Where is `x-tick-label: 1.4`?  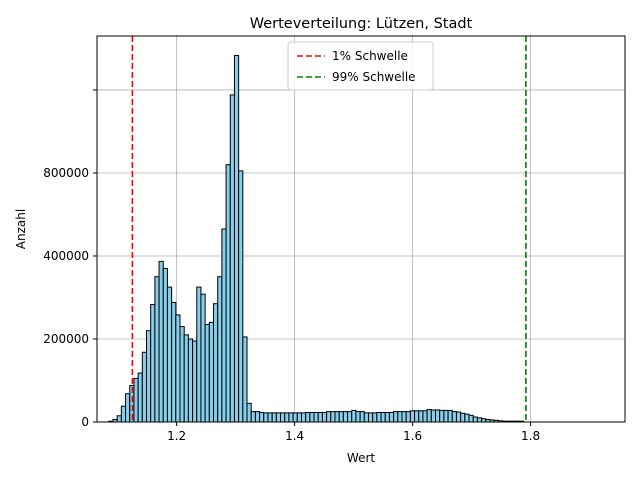 x-tick-label: 1.4 is located at coordinates (294, 436).